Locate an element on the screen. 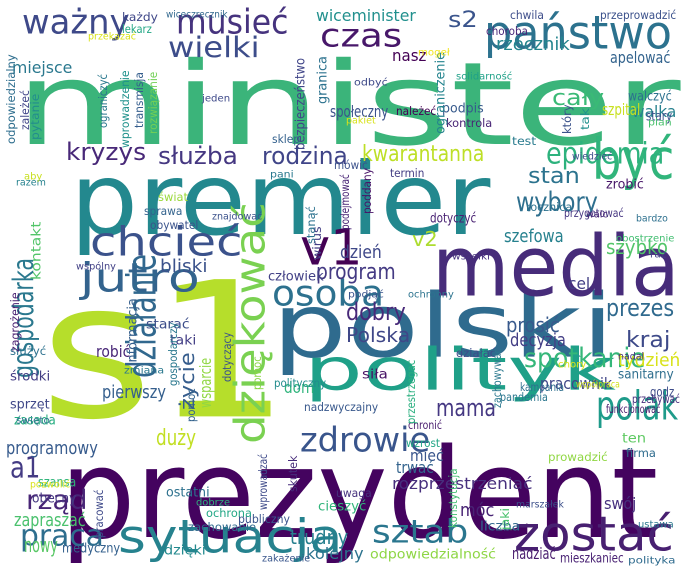  word-stan: stan is located at coordinates (554, 176).